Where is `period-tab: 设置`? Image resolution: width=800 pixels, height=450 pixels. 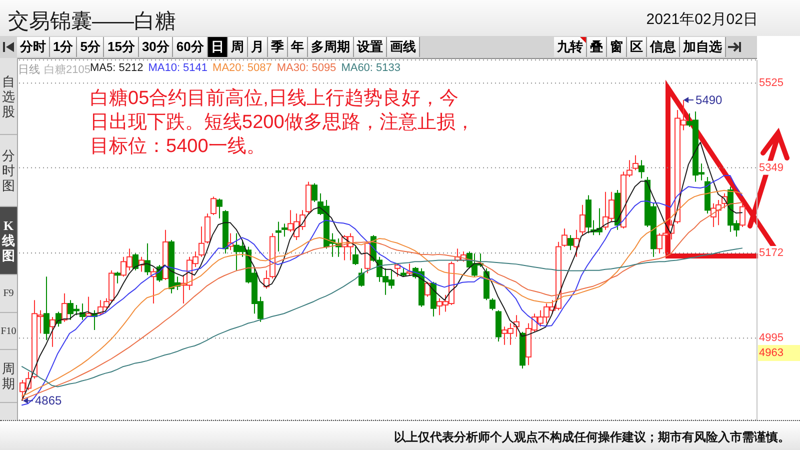
period-tab: 设置 is located at coordinates (370, 47).